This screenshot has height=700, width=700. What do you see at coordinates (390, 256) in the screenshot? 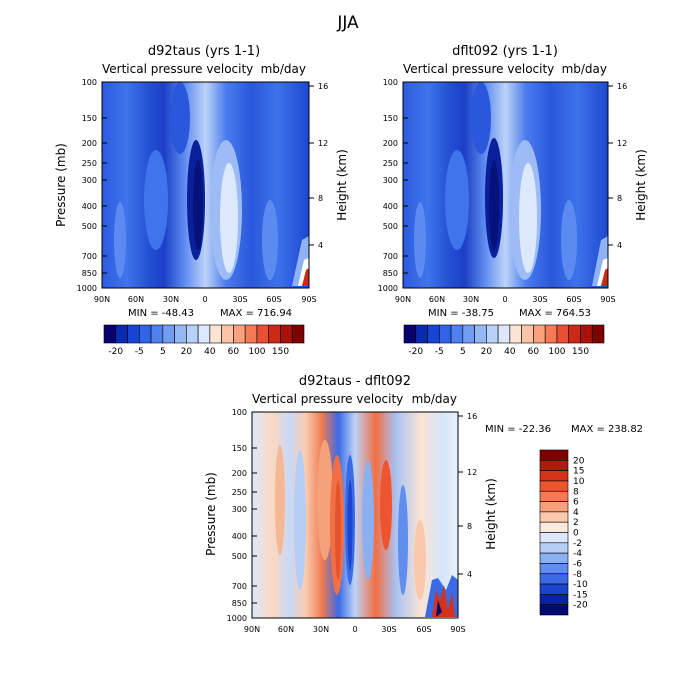
I see `panel-2-ytick: 700` at bounding box center [390, 256].